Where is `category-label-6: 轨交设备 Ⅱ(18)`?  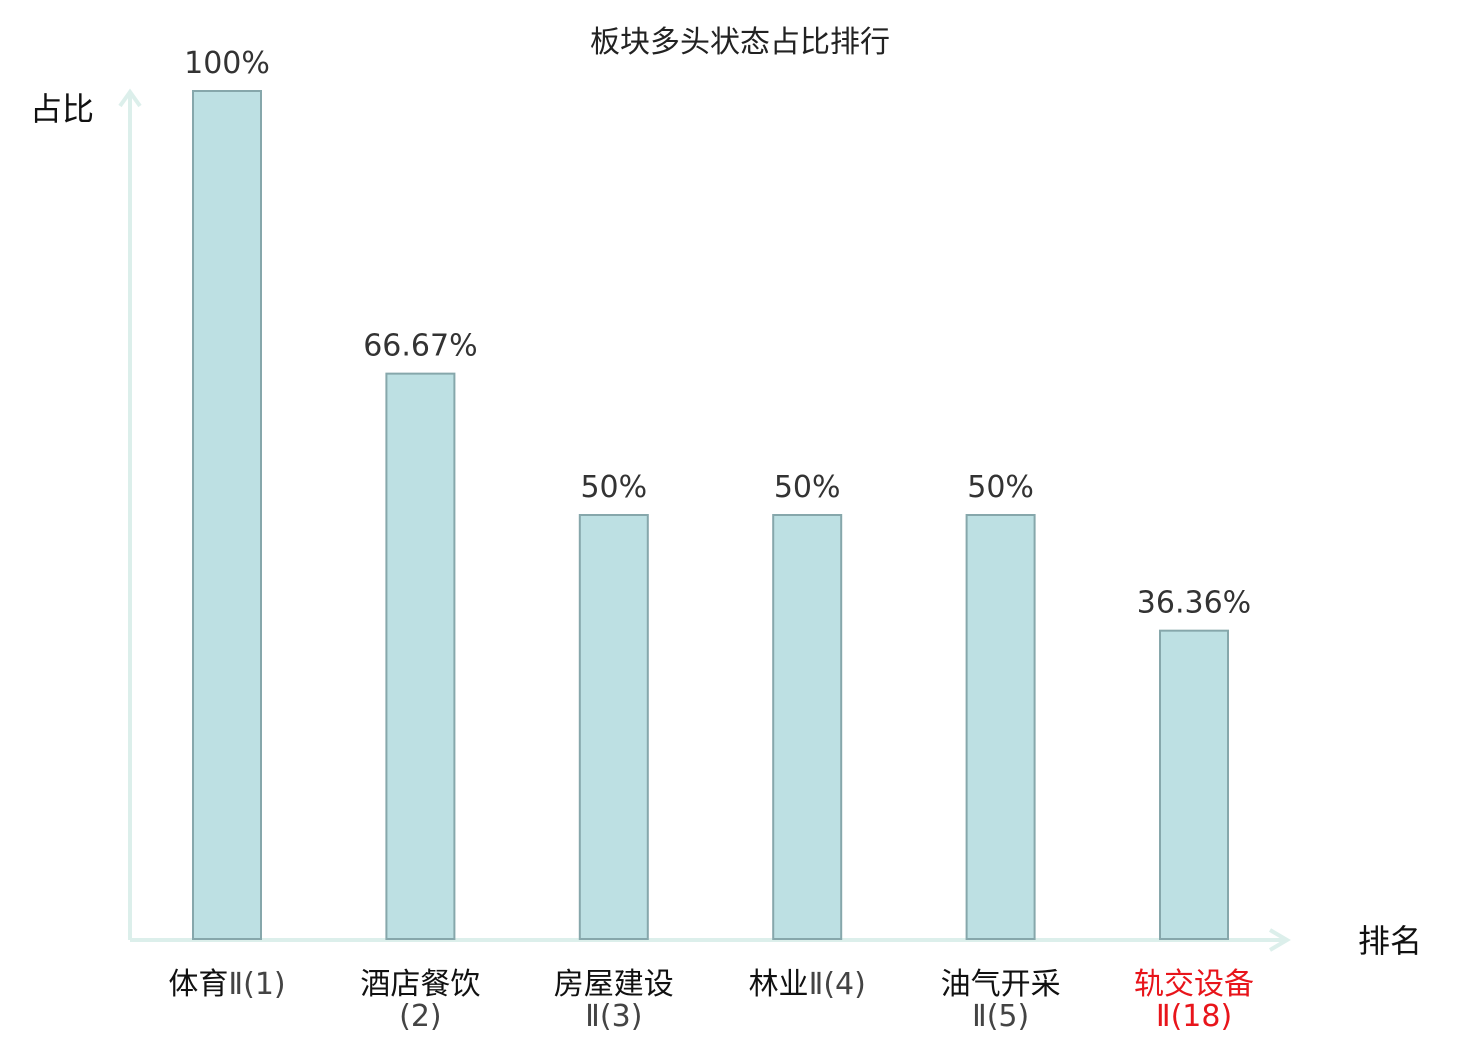
category-label-6: 轨交设备 Ⅱ(18) is located at coordinates (1194, 1000).